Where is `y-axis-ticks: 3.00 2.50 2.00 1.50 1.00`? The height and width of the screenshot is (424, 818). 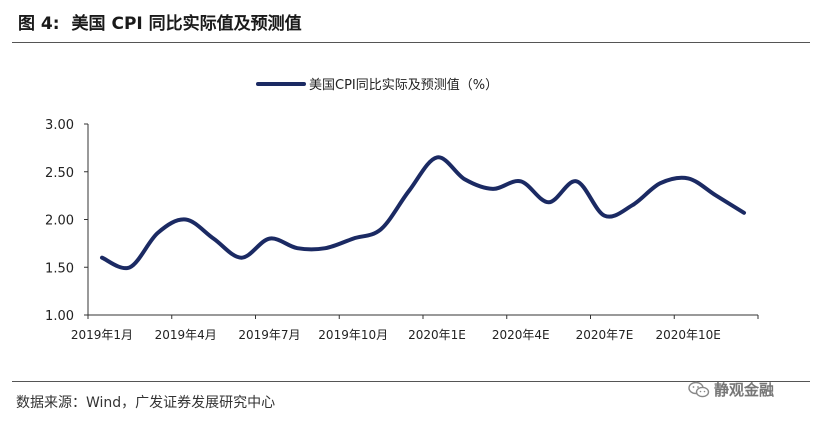 y-axis-ticks: 3.00 2.50 2.00 1.50 1.00 is located at coordinates (66, 221).